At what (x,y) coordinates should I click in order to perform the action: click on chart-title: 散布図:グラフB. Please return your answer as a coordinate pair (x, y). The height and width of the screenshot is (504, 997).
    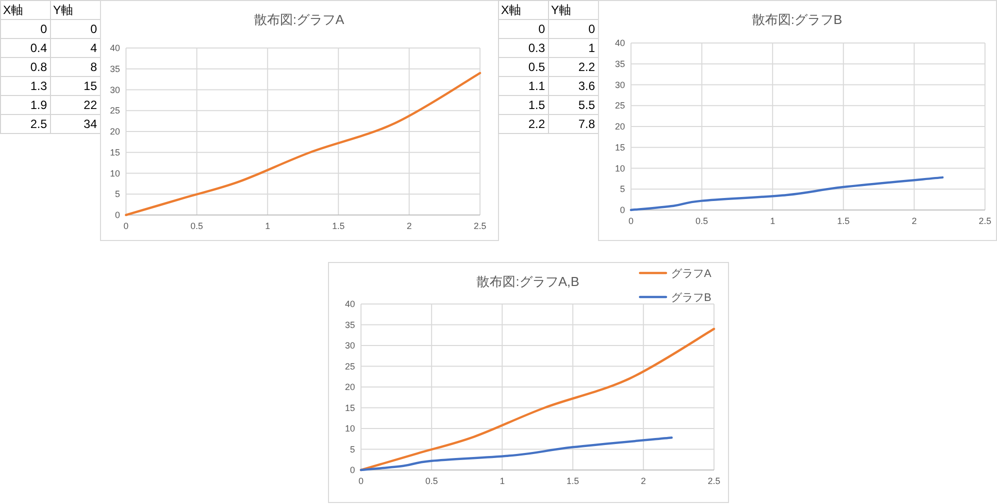
    Looking at the image, I should click on (797, 19).